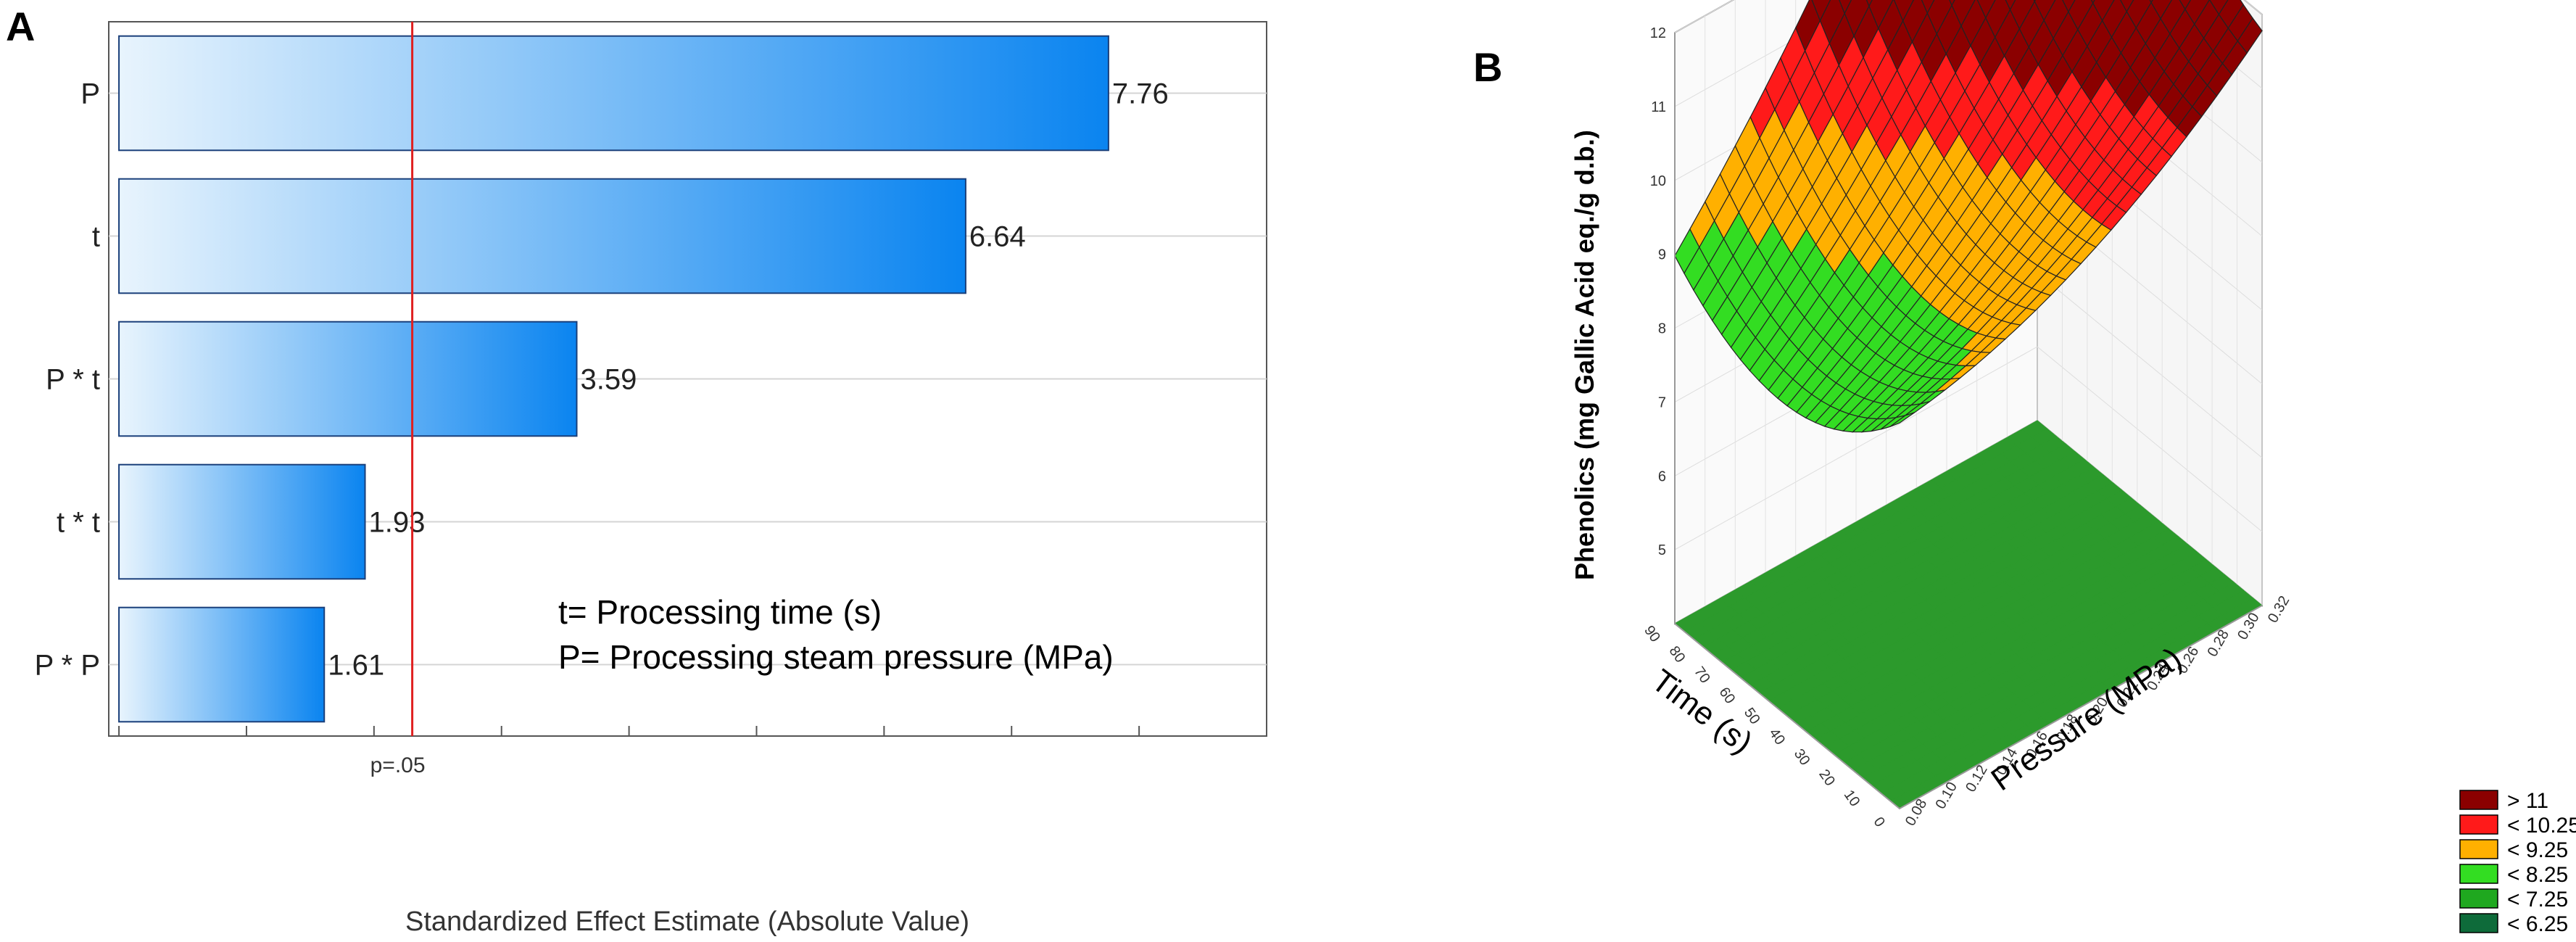 The width and height of the screenshot is (2576, 942). What do you see at coordinates (2150, 304) in the screenshot?
I see `back-wall-pressure` at bounding box center [2150, 304].